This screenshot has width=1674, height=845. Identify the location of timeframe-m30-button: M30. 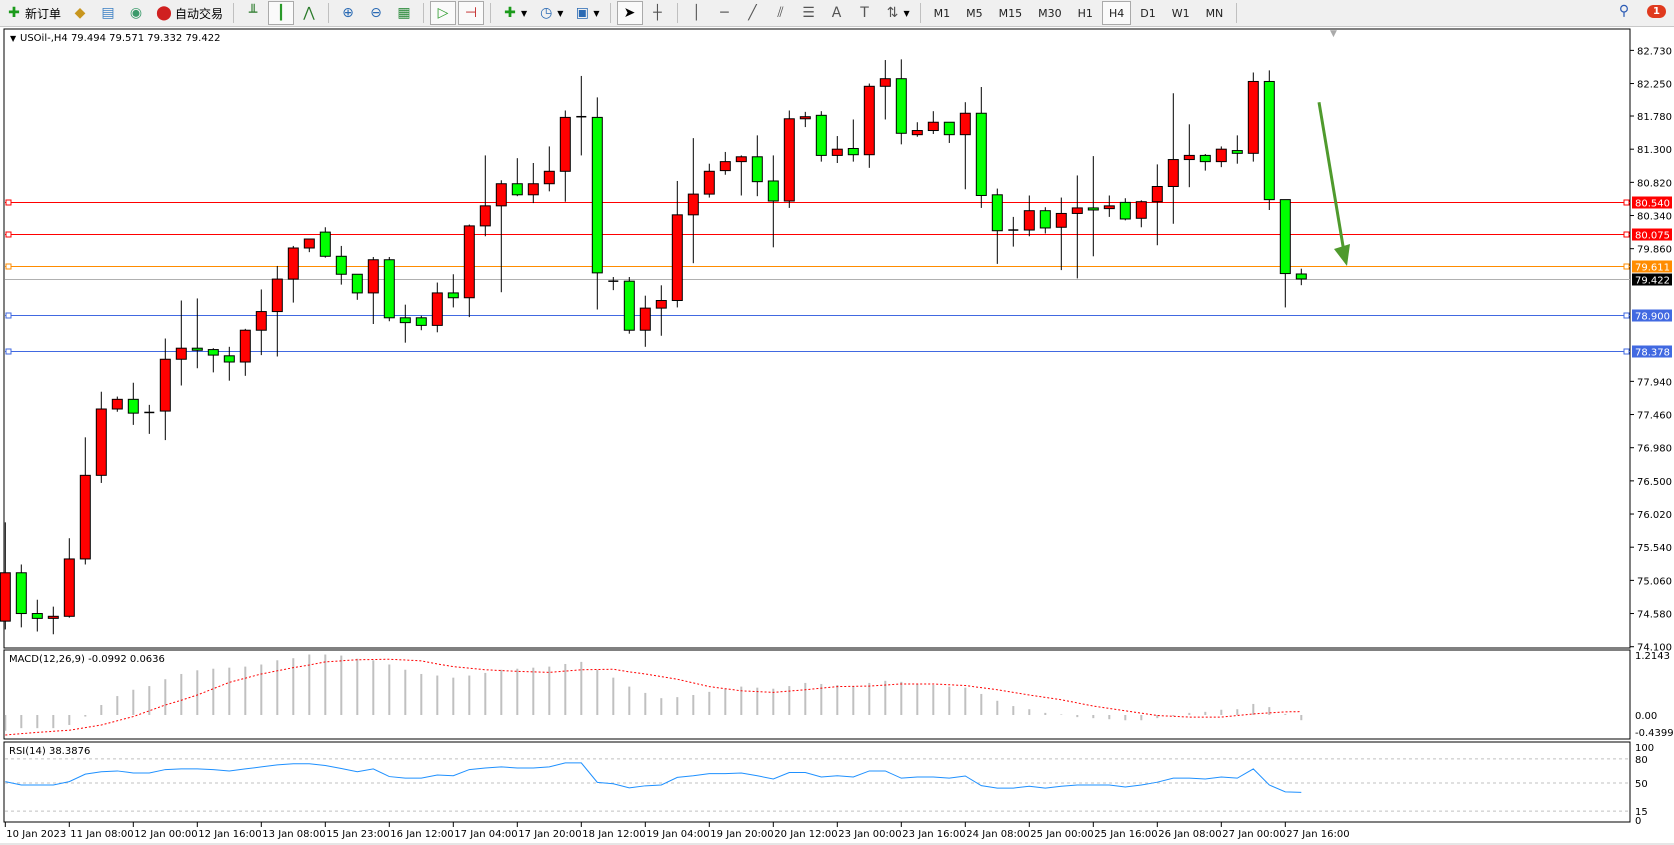
(1050, 13).